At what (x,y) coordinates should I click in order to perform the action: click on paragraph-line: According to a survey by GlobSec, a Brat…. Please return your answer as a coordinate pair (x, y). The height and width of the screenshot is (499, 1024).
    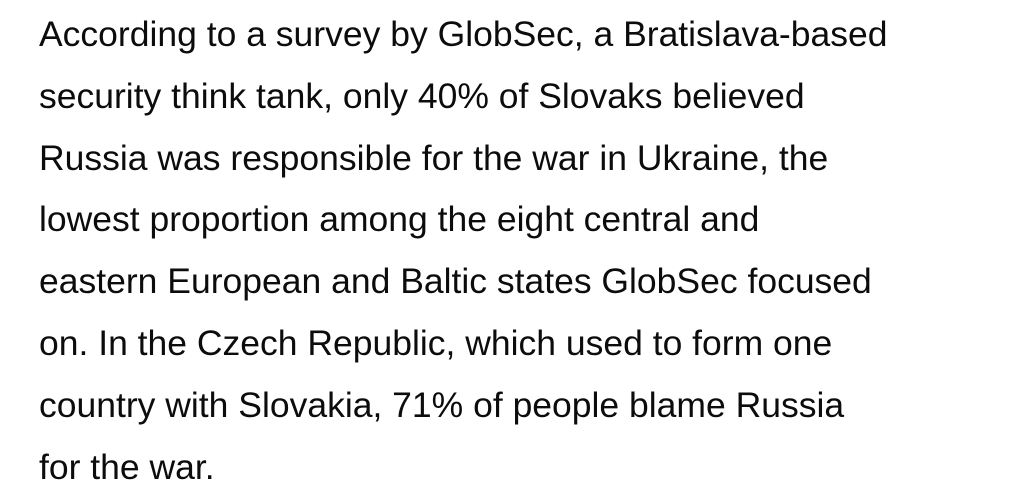
    Looking at the image, I should click on (463, 34).